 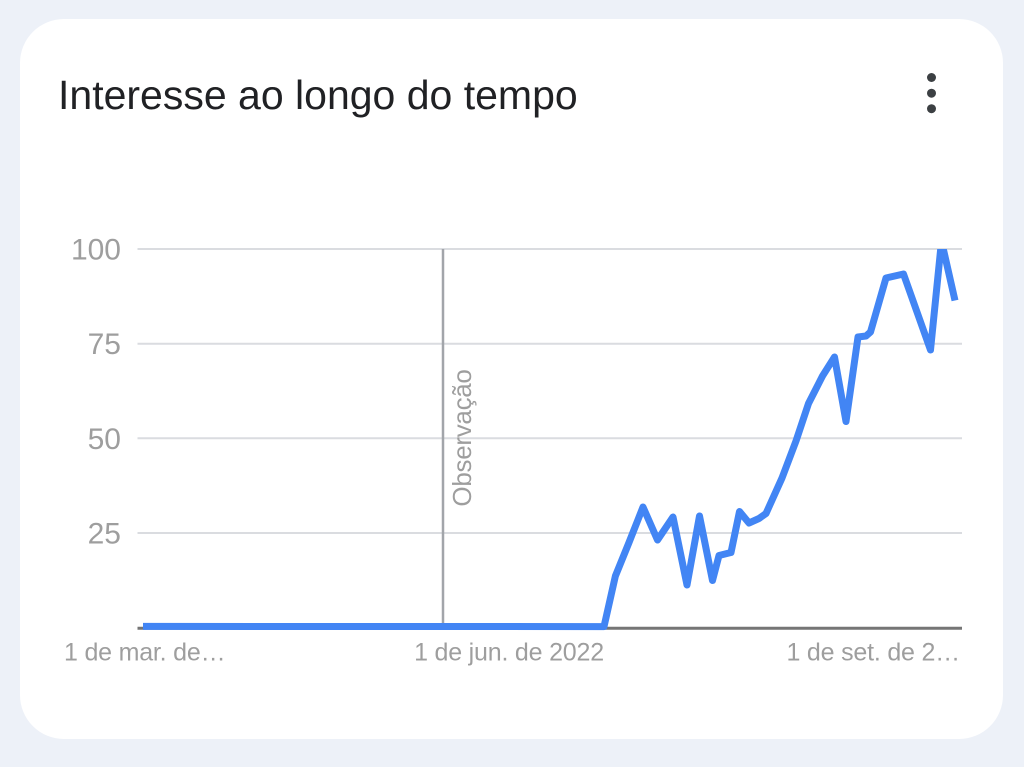 What do you see at coordinates (462, 437) in the screenshot?
I see `svg-text: Observação` at bounding box center [462, 437].